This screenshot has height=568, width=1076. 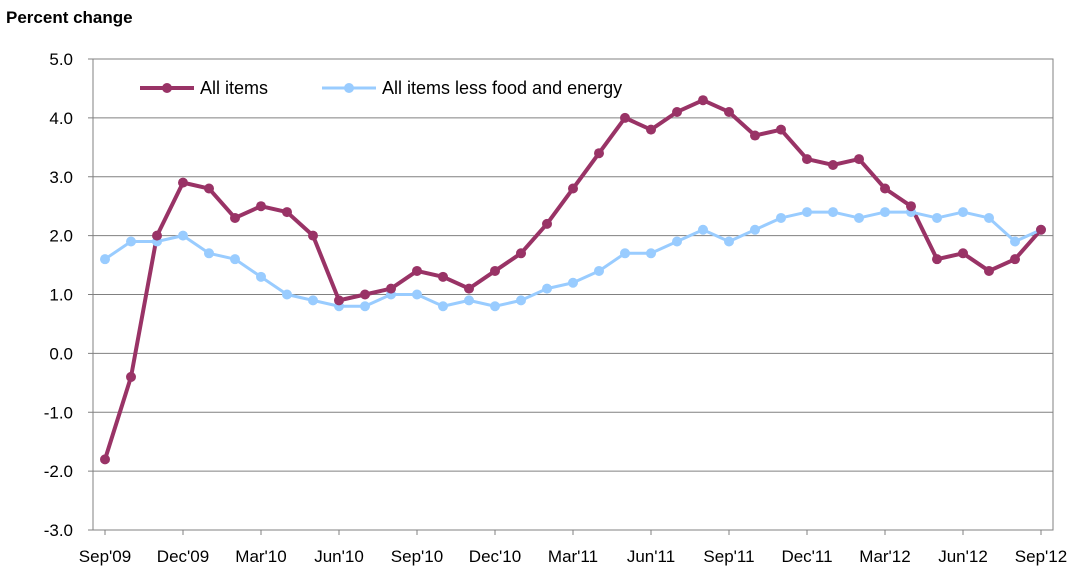 What do you see at coordinates (183, 556) in the screenshot?
I see `x-tick-label: Dec'09` at bounding box center [183, 556].